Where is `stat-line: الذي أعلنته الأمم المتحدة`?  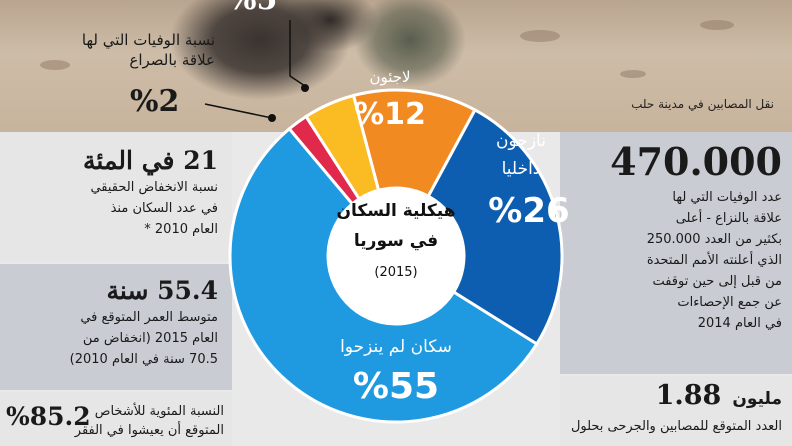 stat-line: الذي أعلنته الأمم المتحدة is located at coordinates (714, 260).